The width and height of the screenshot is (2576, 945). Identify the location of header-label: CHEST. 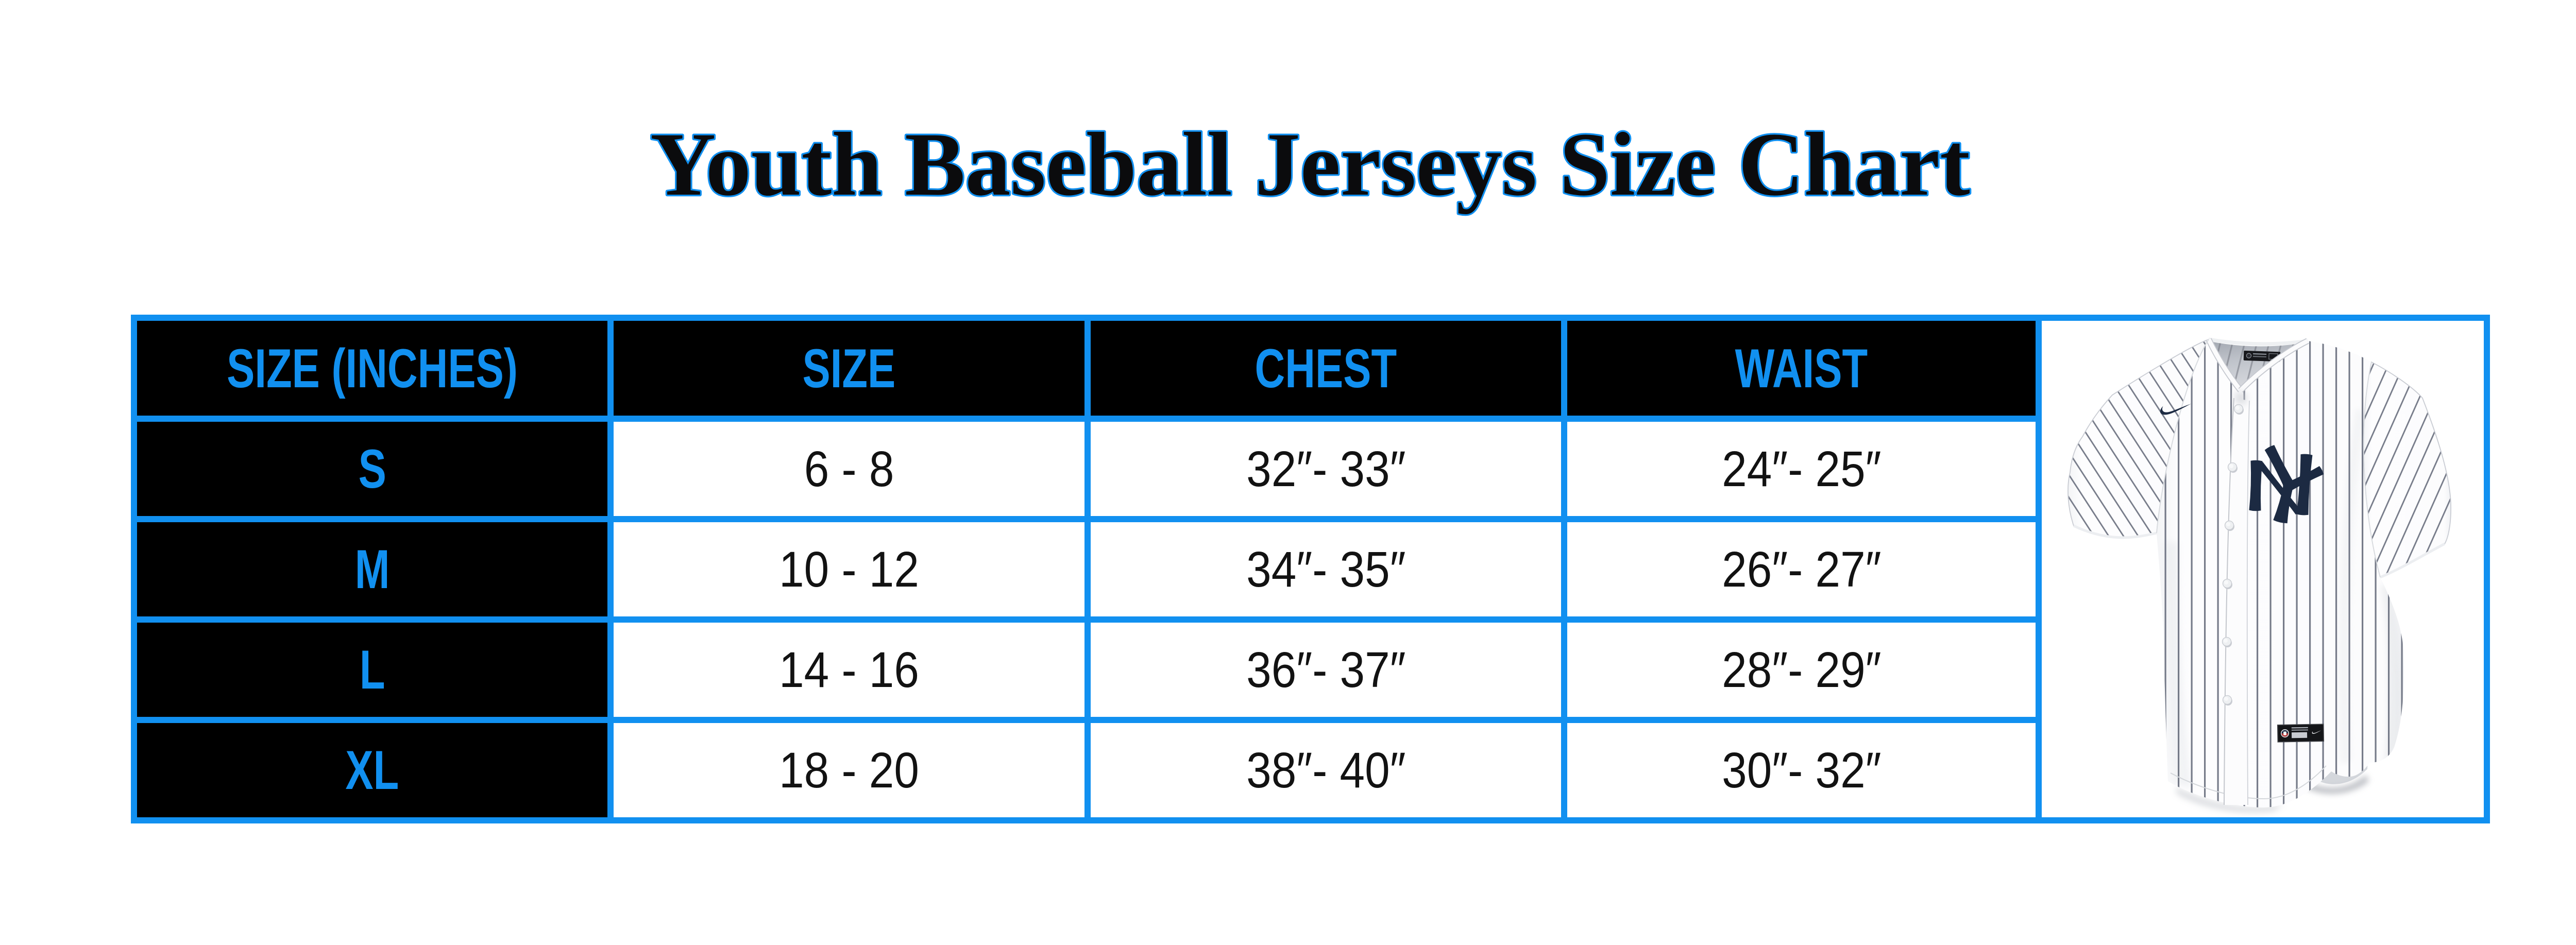
(1326, 368).